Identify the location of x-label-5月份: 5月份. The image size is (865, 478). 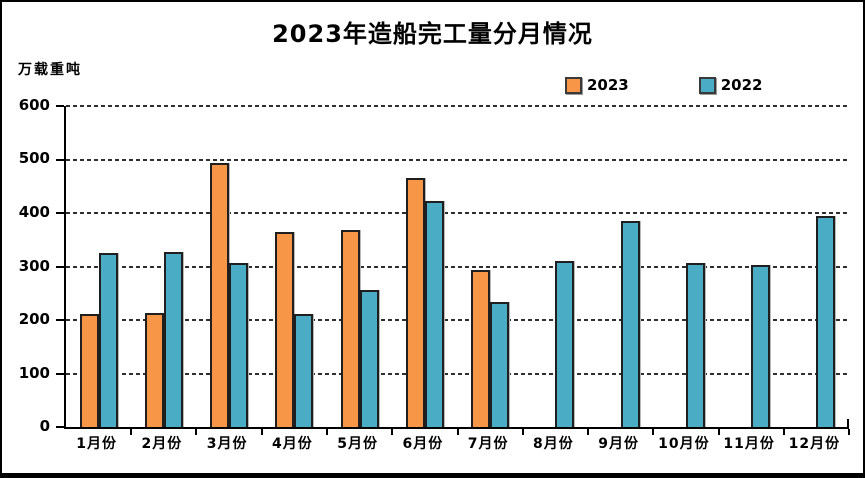
(357, 444).